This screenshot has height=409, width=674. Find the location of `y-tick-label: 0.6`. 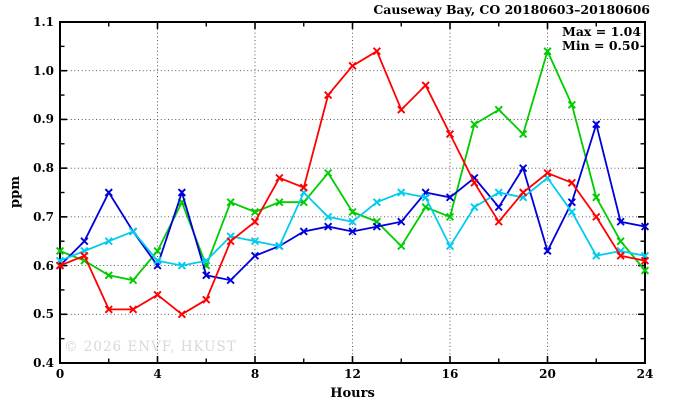

y-tick-label: 0.6 is located at coordinates (43, 265).